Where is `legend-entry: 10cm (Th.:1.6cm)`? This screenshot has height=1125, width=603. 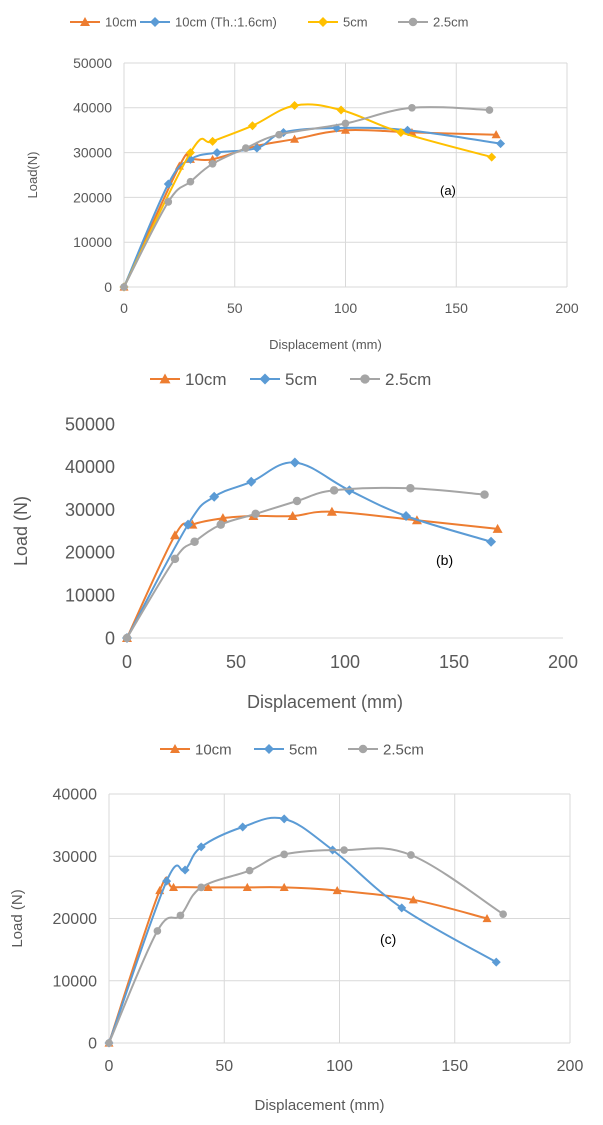 legend-entry: 10cm (Th.:1.6cm) is located at coordinates (208, 22).